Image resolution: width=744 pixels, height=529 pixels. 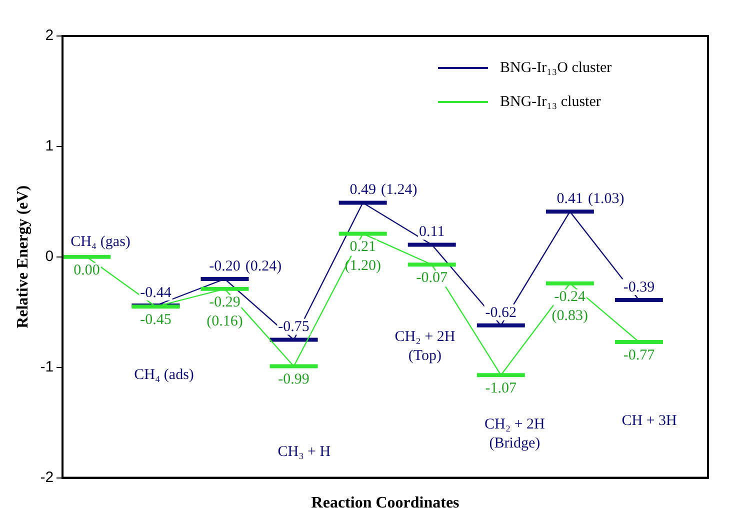 What do you see at coordinates (362, 266) in the screenshot?
I see `annotation: (1.20)` at bounding box center [362, 266].